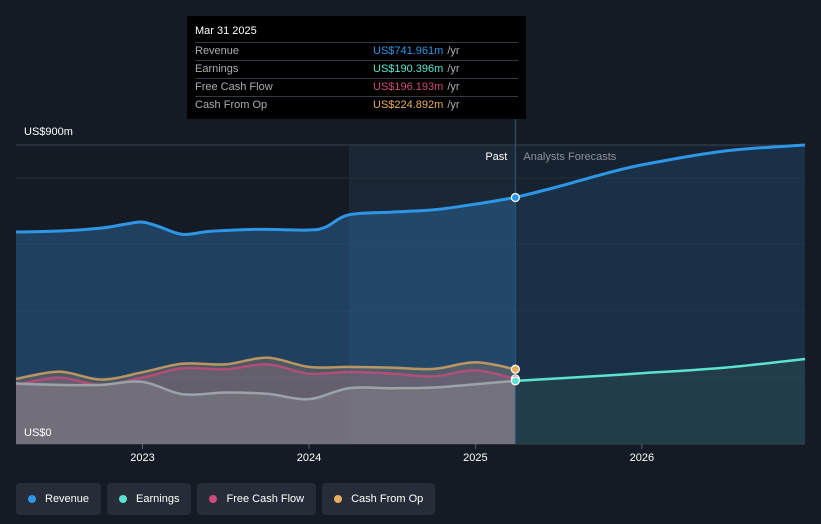 The height and width of the screenshot is (524, 821). I want to click on legend-item-revenue: Revenue, so click(59, 499).